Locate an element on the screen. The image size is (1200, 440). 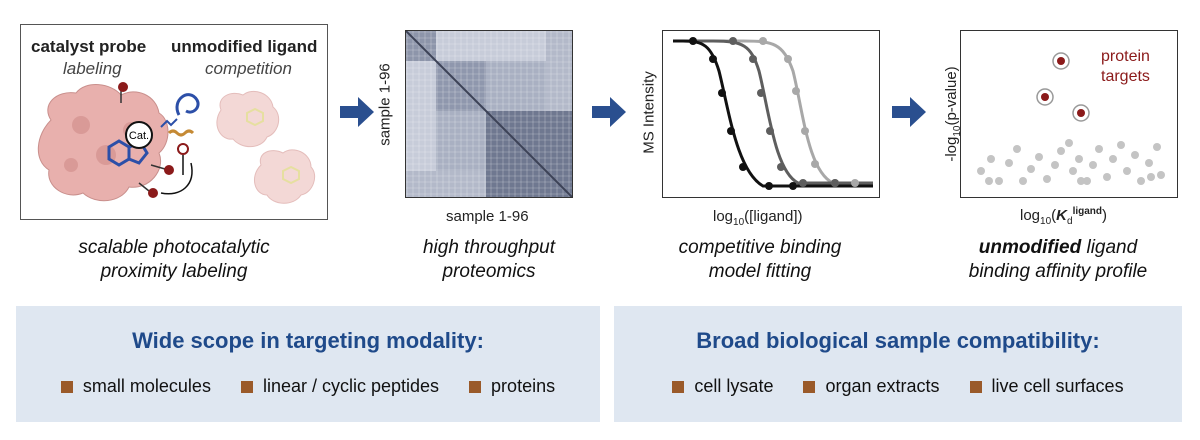
heatmap-panel is located at coordinates (489, 114).